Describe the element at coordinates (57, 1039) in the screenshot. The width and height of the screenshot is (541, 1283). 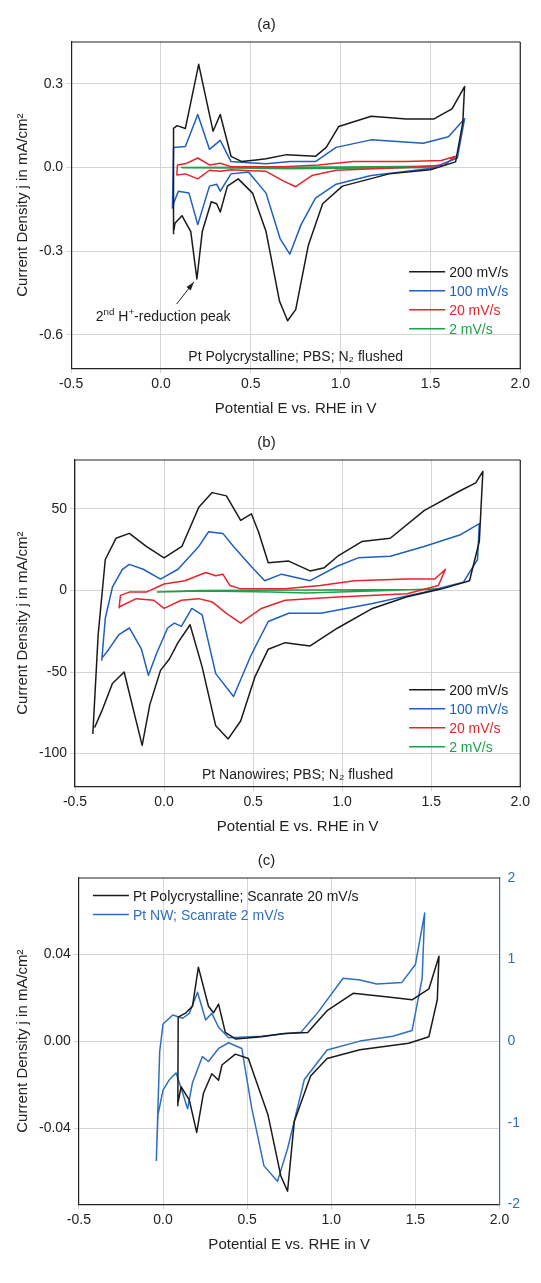
I see `y-tick-label: 0.00` at that location.